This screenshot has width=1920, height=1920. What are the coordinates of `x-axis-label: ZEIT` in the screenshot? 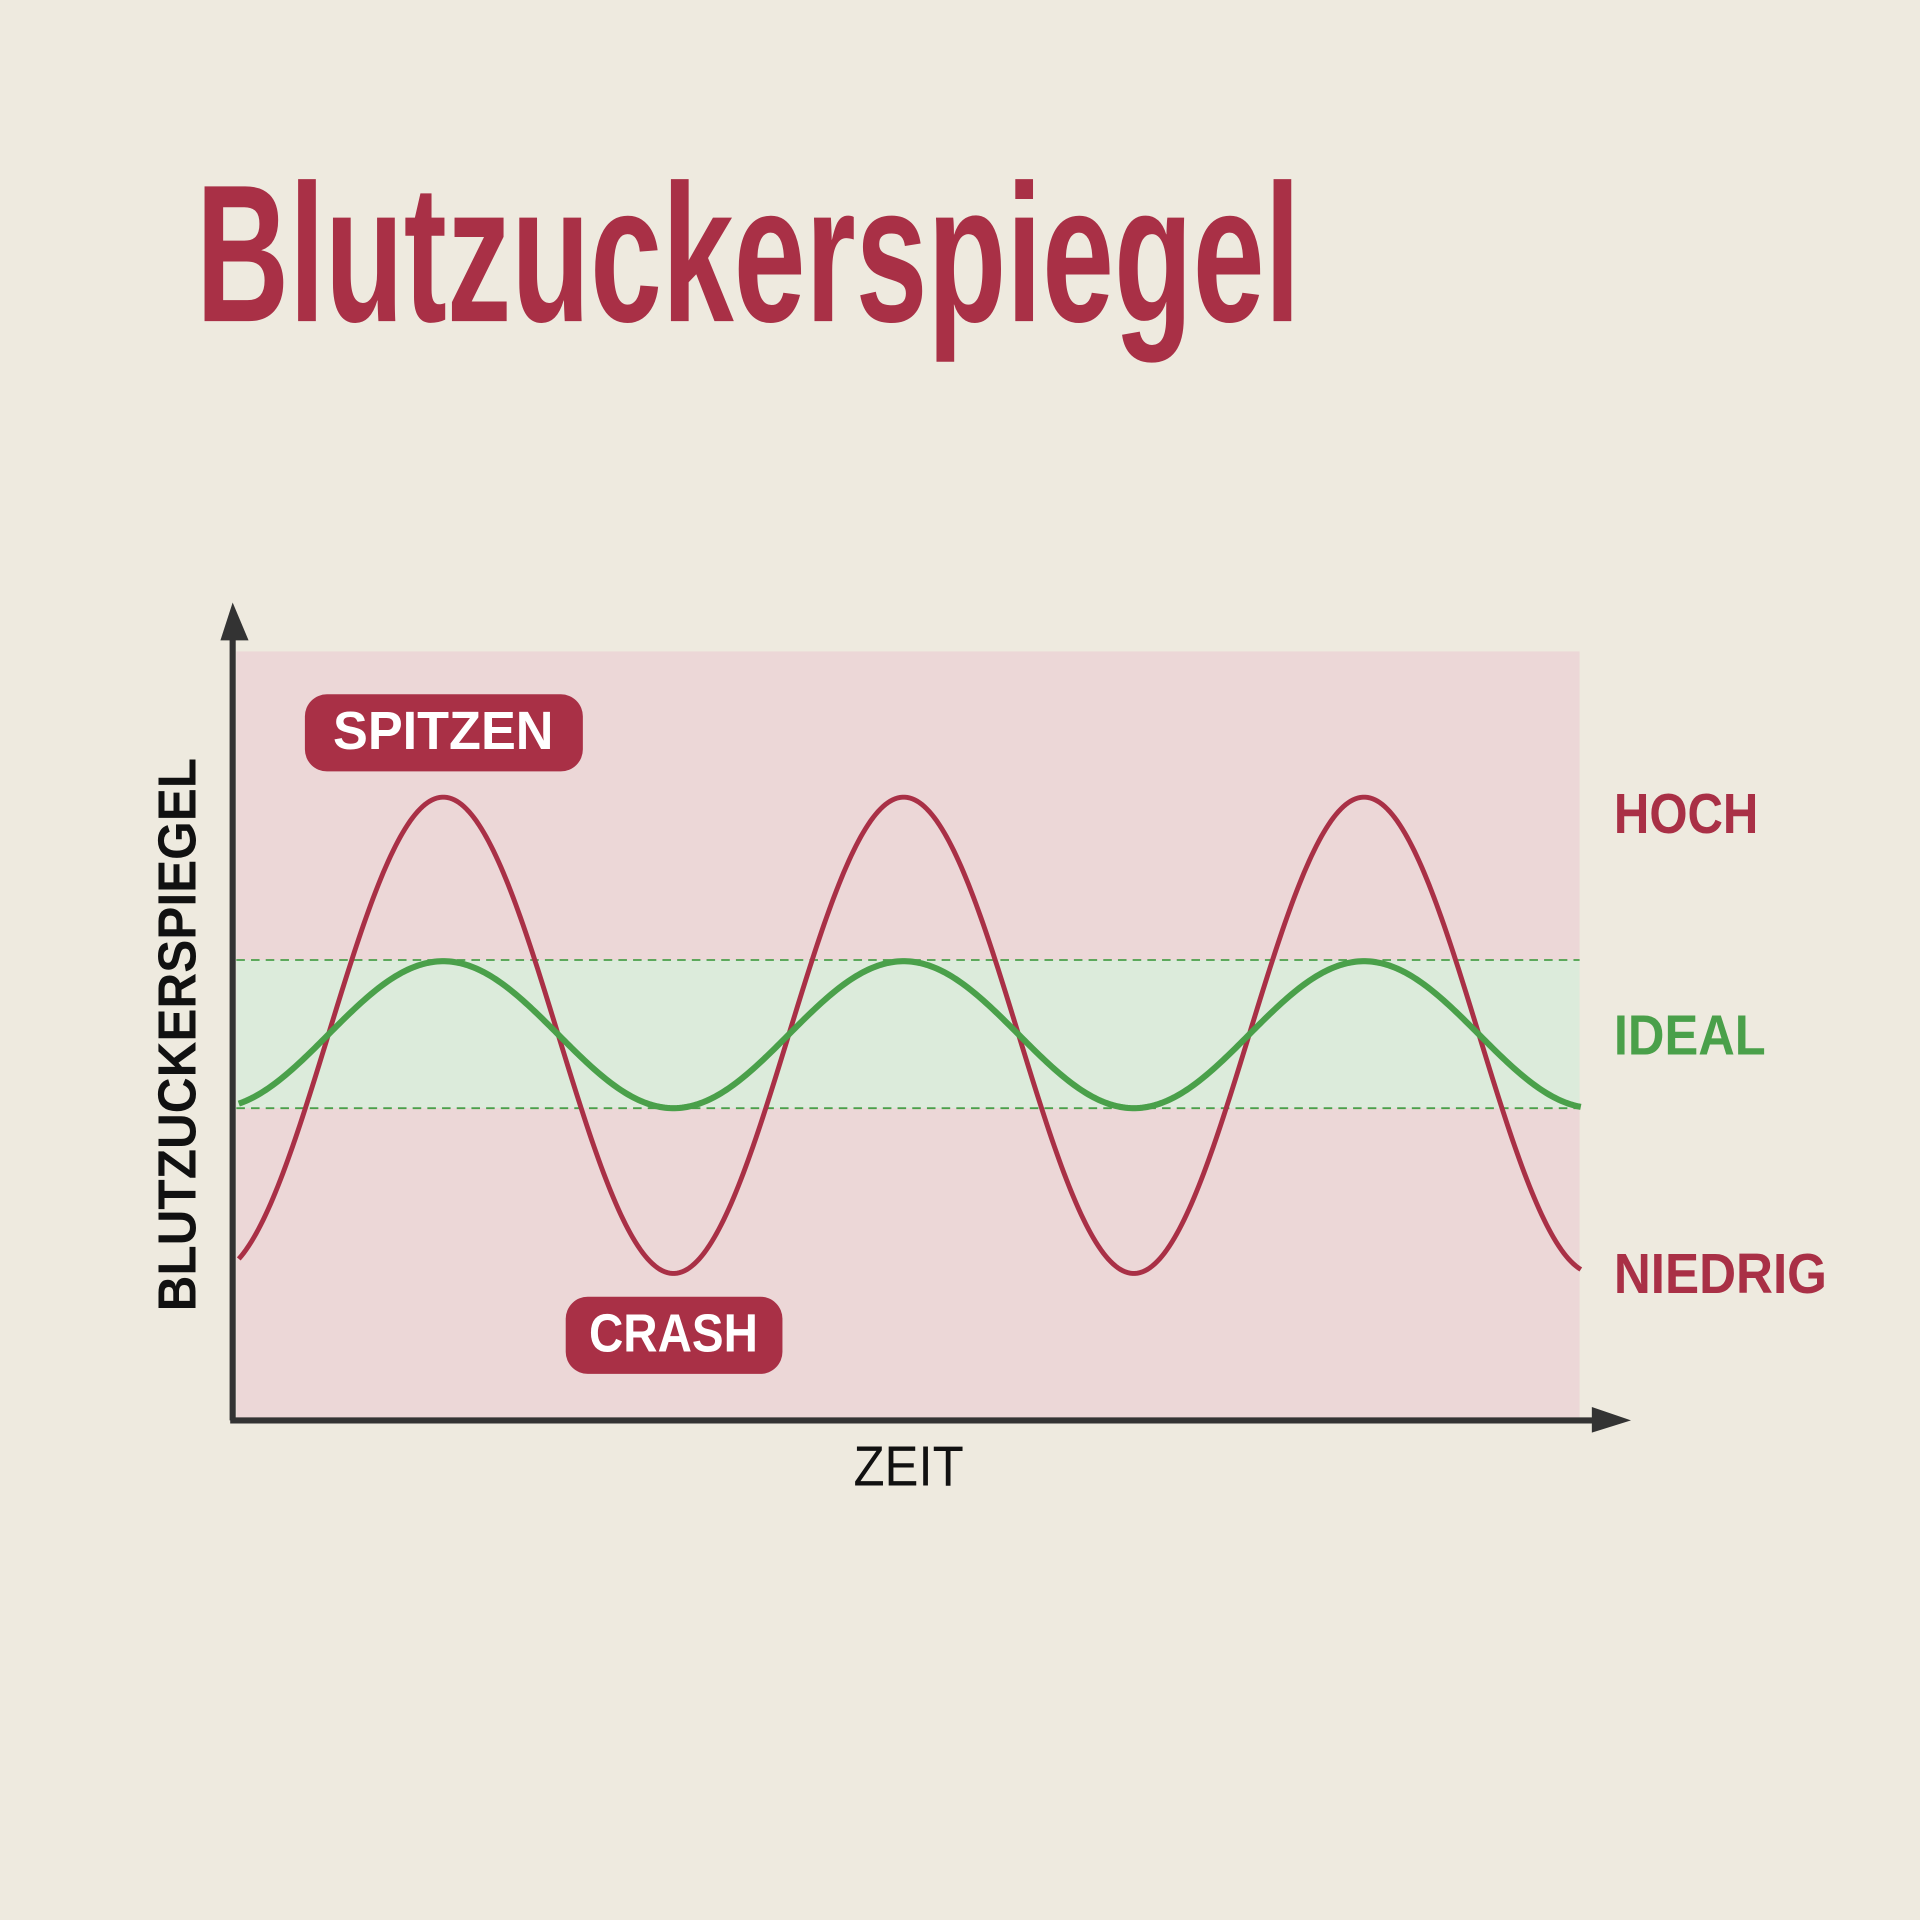 It's located at (908, 1465).